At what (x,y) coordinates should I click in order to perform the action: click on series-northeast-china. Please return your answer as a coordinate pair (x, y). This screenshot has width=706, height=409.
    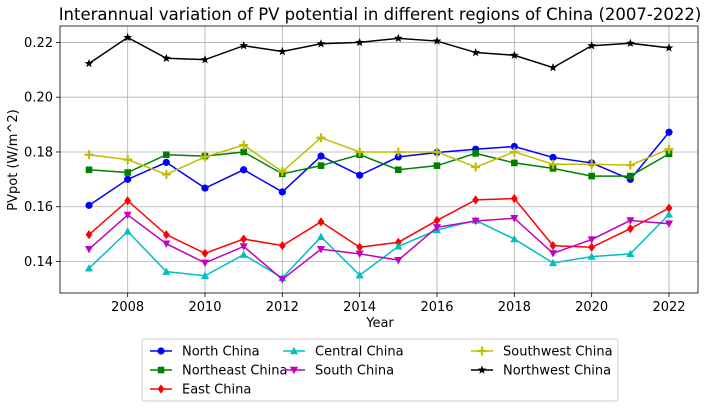
    Looking at the image, I should click on (379, 164).